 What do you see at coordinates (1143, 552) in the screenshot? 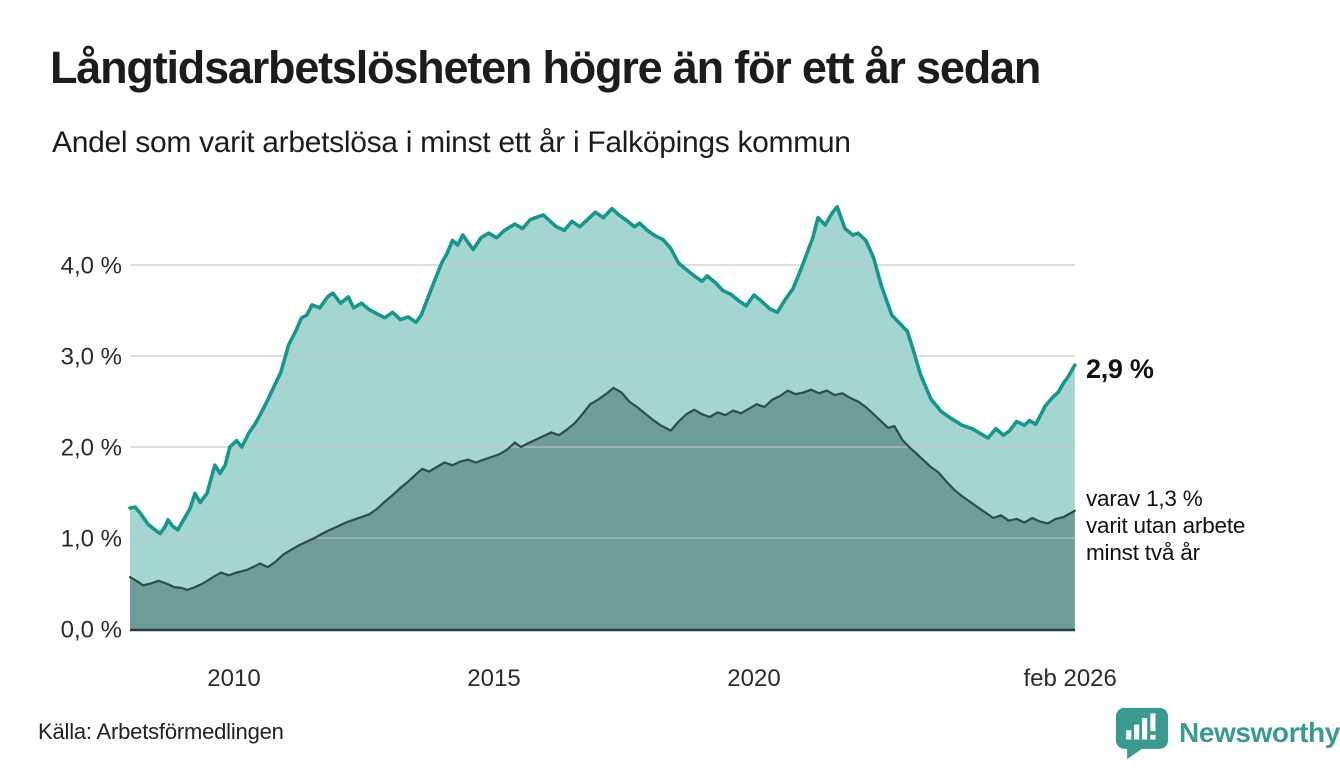
I see `secondary-annotation-line: minst två år` at bounding box center [1143, 552].